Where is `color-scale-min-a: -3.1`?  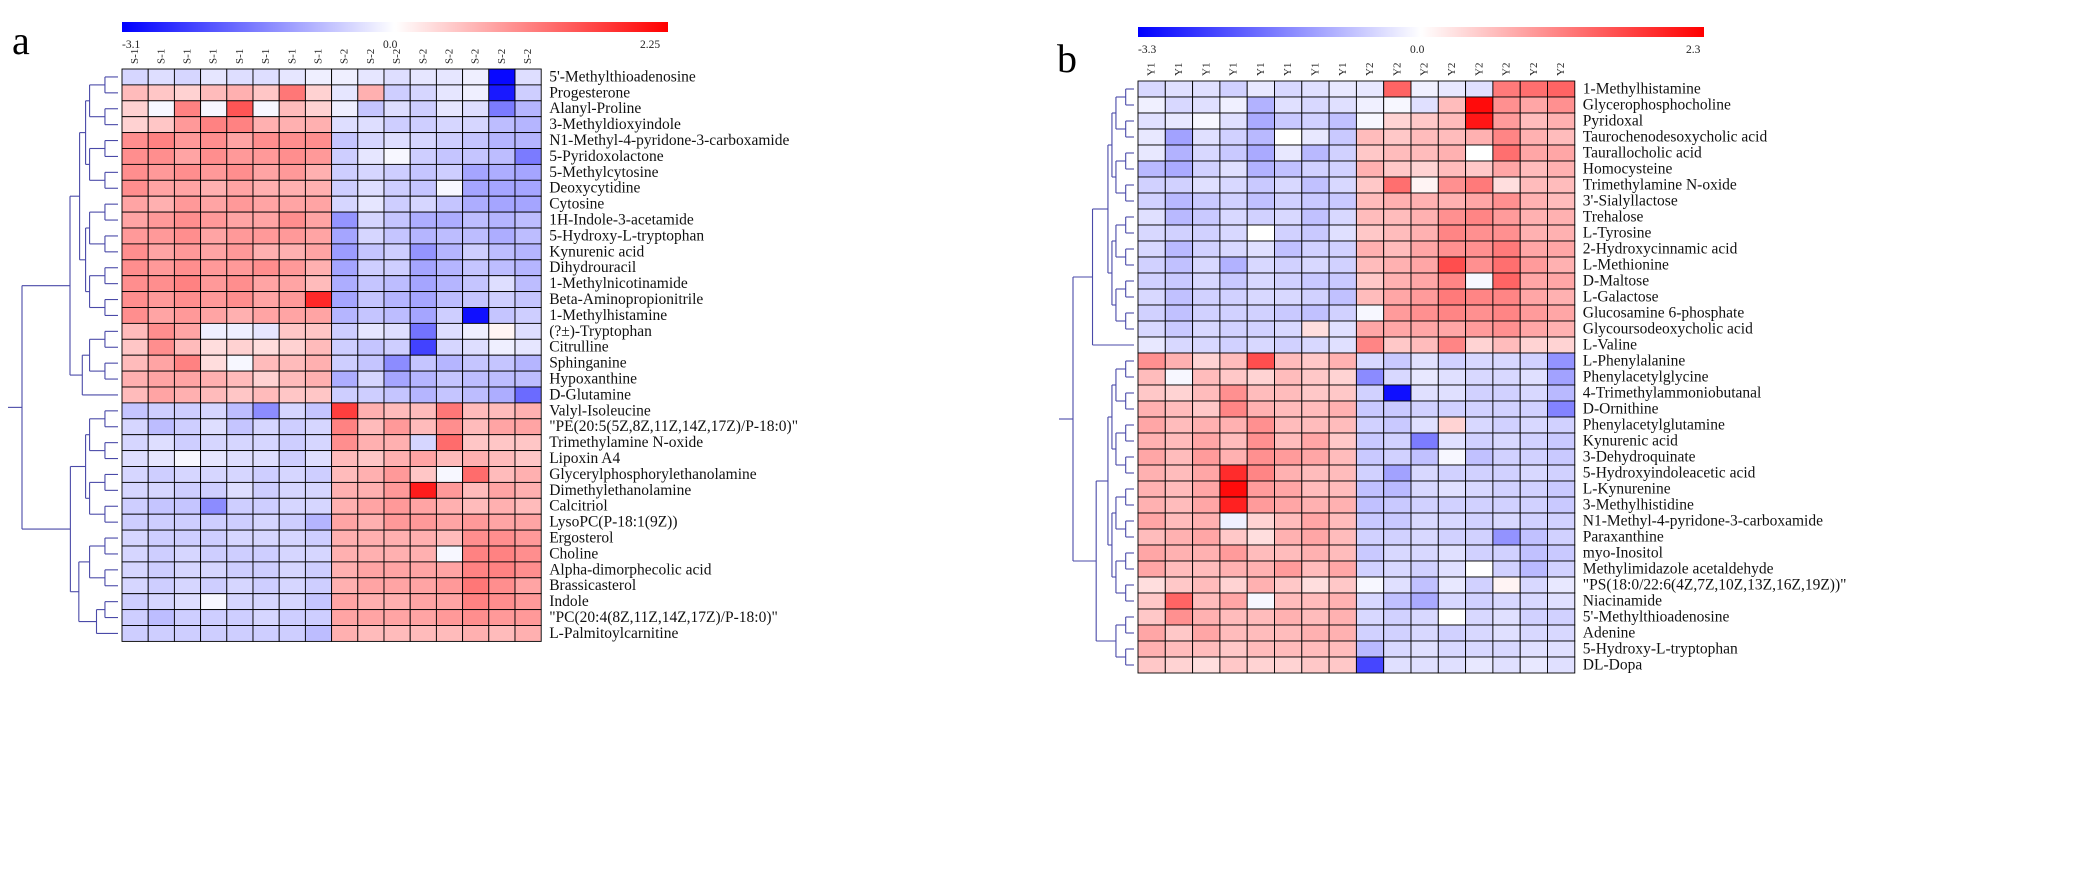
color-scale-min-a: -3.1 is located at coordinates (131, 45).